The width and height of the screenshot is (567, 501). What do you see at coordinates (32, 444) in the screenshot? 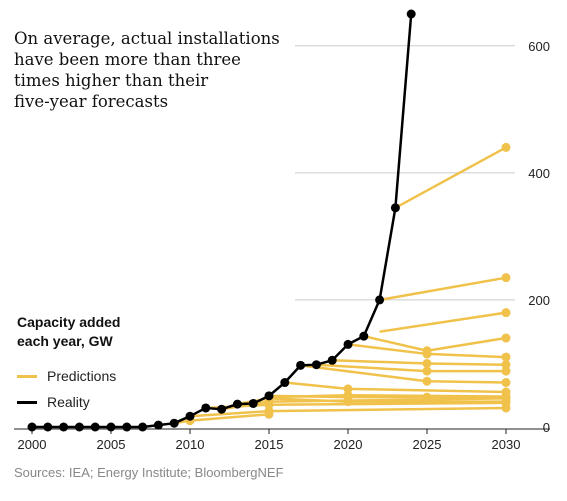
I see `x-tick-label: 2000` at bounding box center [32, 444].